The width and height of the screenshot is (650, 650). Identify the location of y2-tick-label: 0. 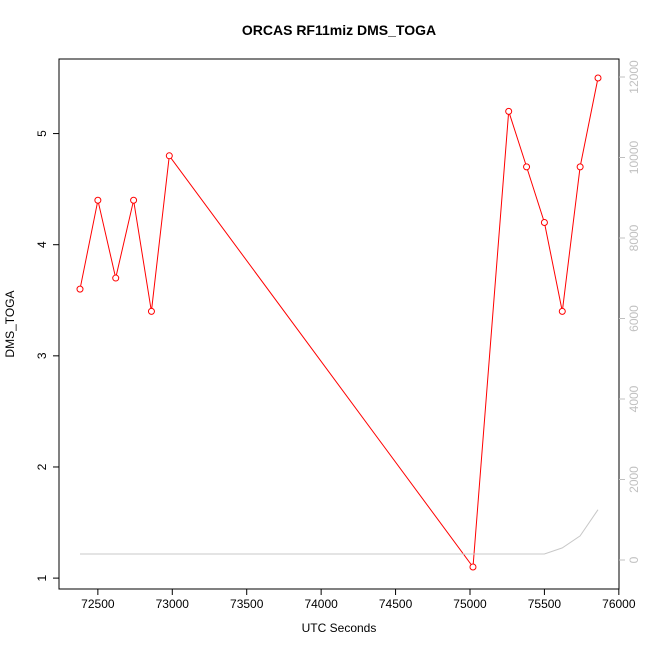
(634, 559).